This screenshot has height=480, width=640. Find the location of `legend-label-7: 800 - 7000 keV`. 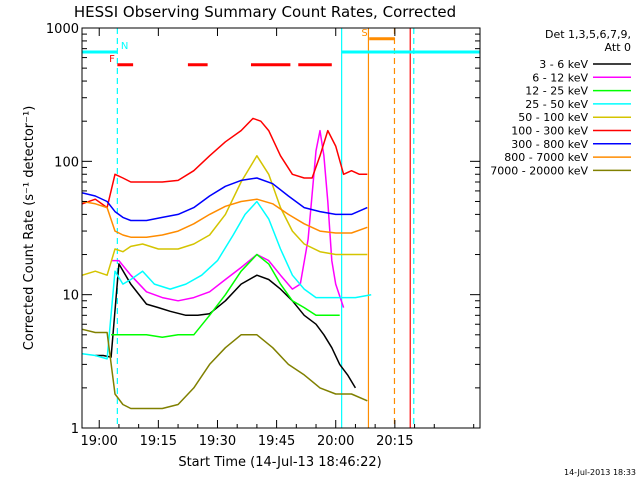

legend-label-7: 800 - 7000 keV is located at coordinates (546, 157).